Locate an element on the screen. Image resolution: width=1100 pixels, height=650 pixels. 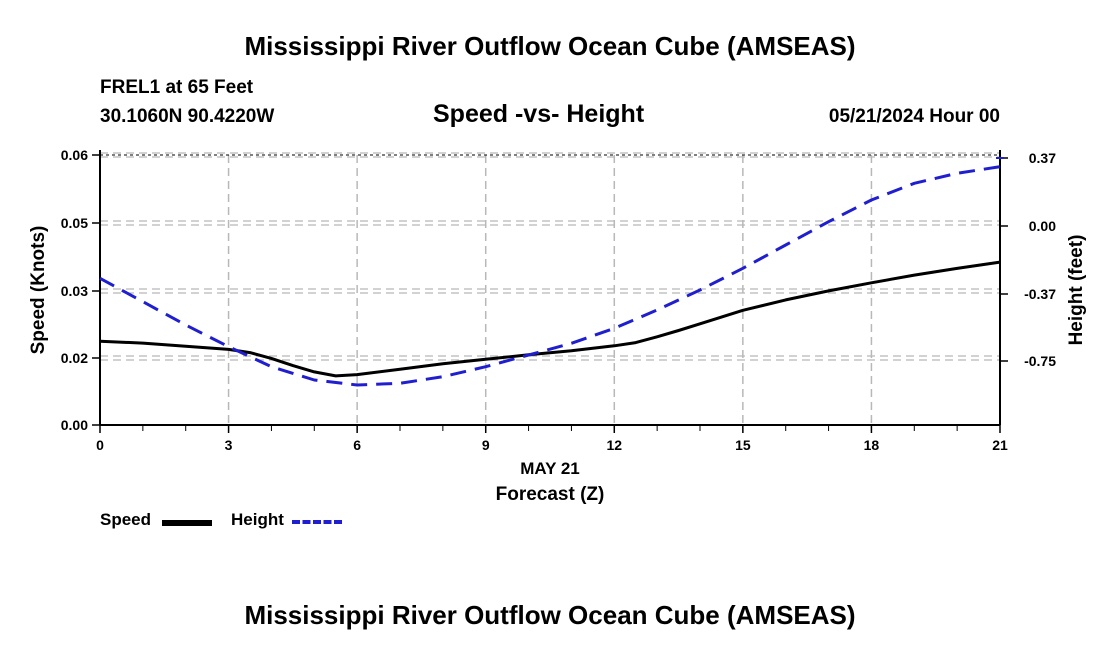
y-tick-label: 0.05 is located at coordinates (74, 223).